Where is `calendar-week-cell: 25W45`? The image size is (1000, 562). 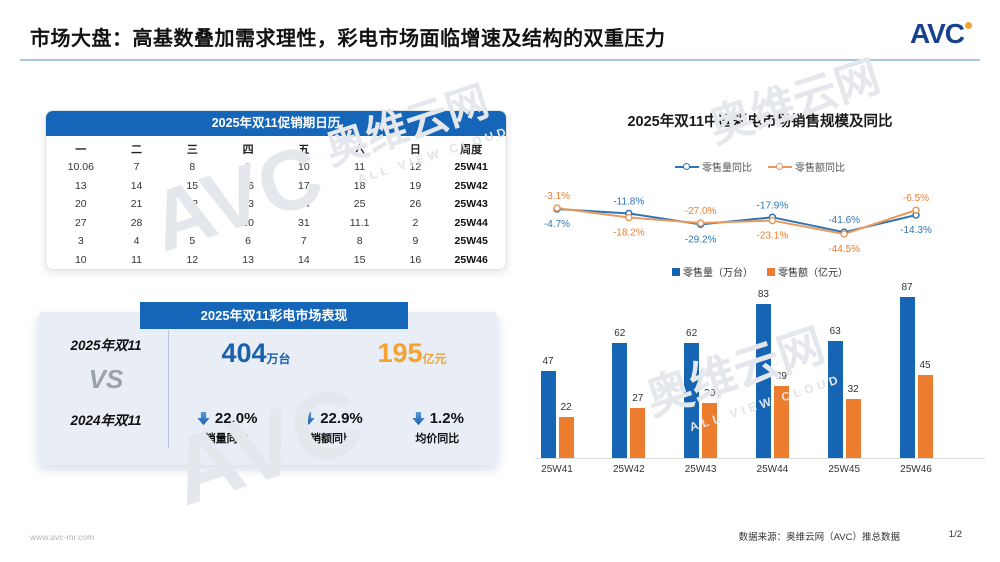 calendar-week-cell: 25W45 is located at coordinates (471, 241).